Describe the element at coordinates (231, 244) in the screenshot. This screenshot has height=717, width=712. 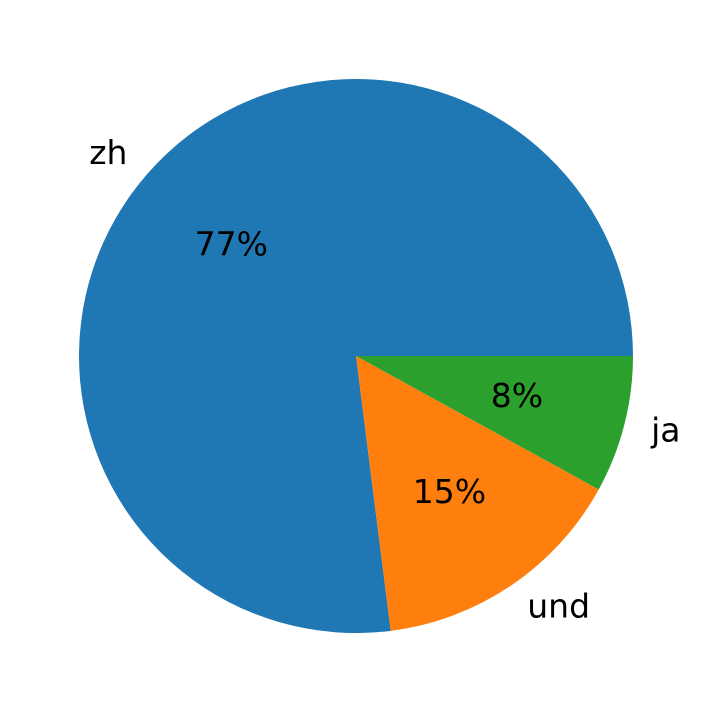
I see `value-label: 77%` at that location.